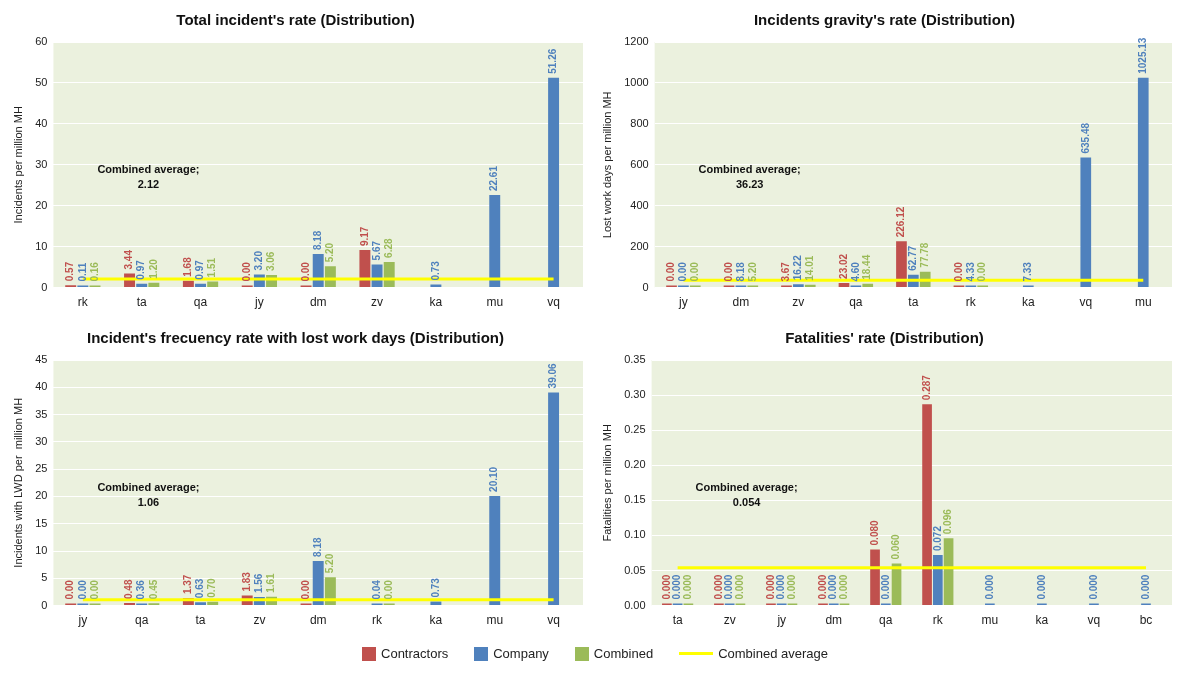 The height and width of the screenshot is (677, 1190). Describe the element at coordinates (553, 375) in the screenshot. I see `data-label: 39.06` at that location.